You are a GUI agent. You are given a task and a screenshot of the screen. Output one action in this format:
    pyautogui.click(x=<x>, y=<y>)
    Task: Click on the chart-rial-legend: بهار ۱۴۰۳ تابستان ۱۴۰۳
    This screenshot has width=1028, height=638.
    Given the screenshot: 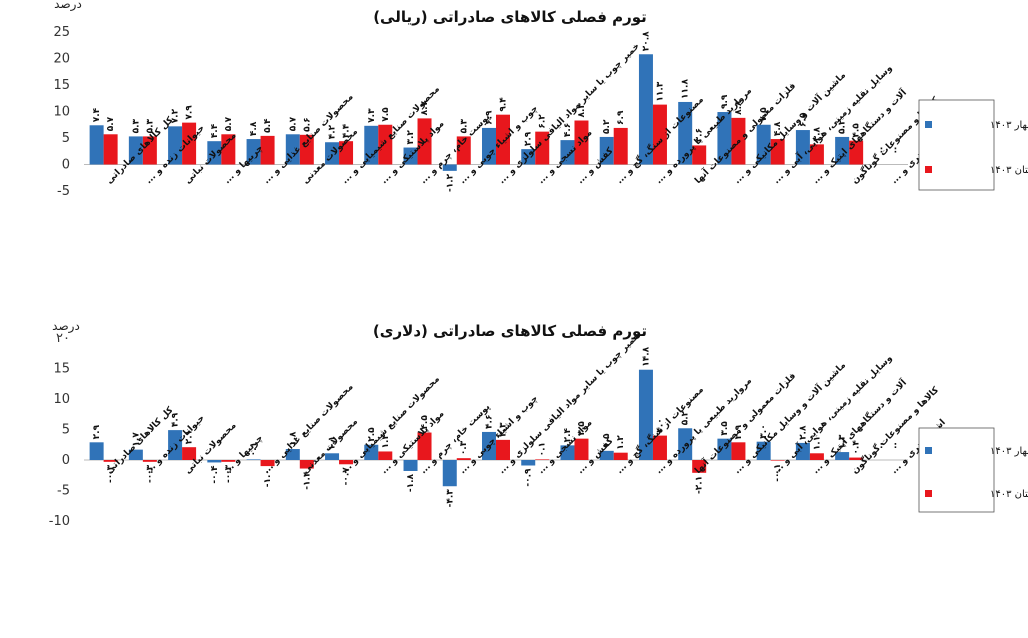 What is the action you would take?
    pyautogui.click(x=973, y=145)
    